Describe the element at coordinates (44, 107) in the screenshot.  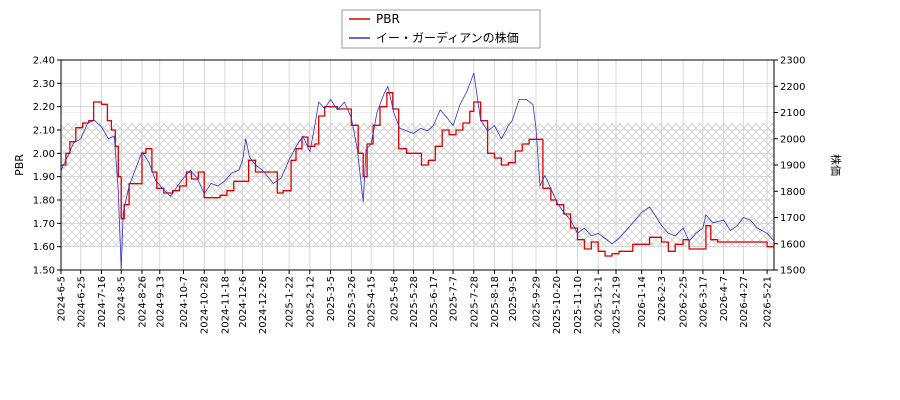
I see `left-tick-label-7: 2.20` at that location.